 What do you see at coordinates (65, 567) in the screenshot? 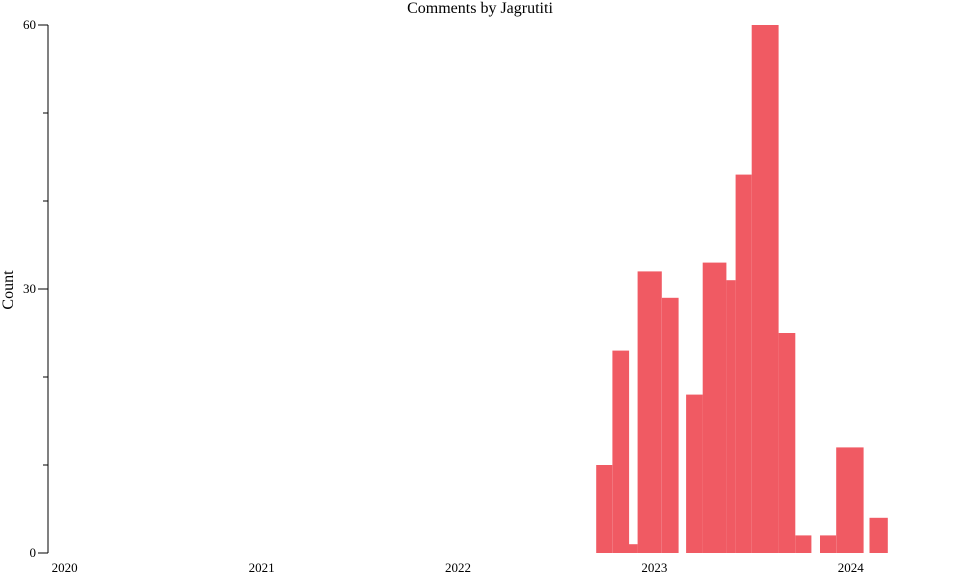
I see `x-tick-label: 2020` at bounding box center [65, 567].